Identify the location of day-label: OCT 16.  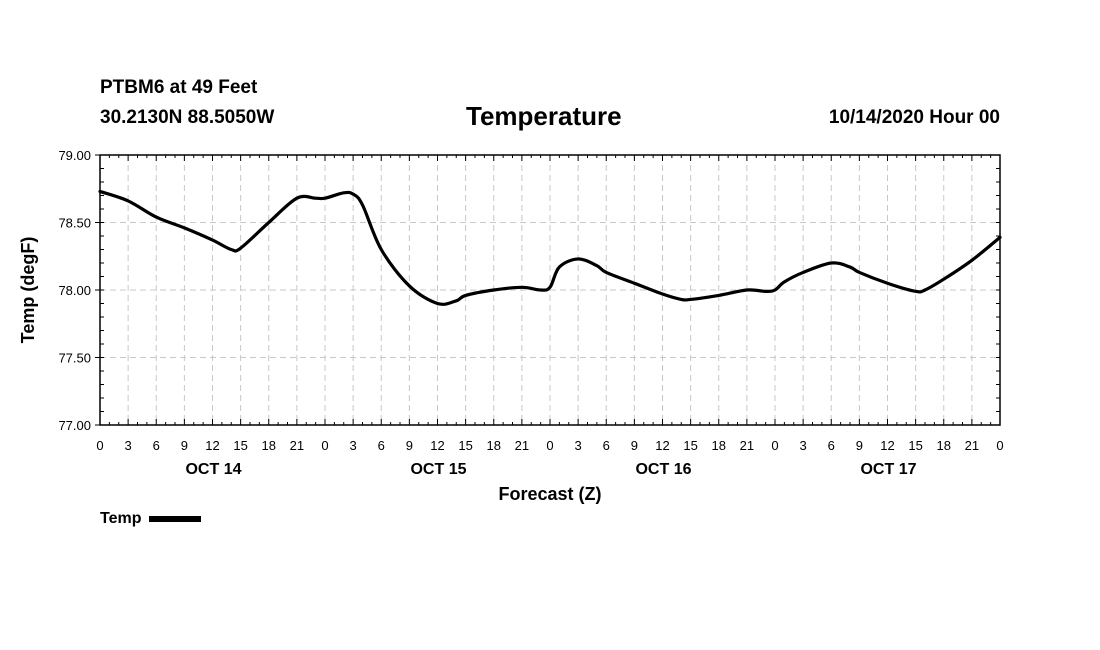
(663, 469).